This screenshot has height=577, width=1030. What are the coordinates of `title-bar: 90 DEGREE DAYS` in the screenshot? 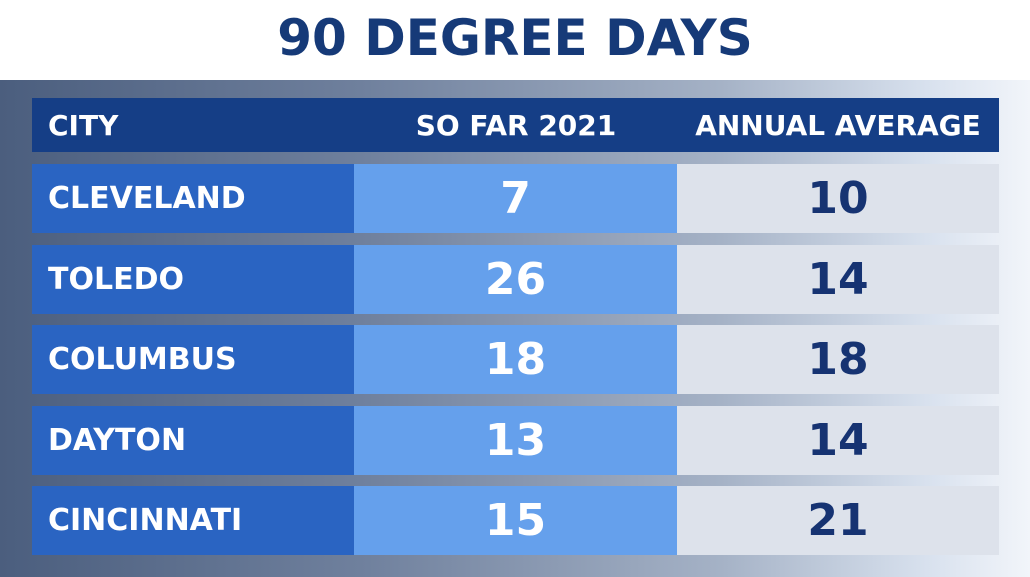 It's located at (515, 40).